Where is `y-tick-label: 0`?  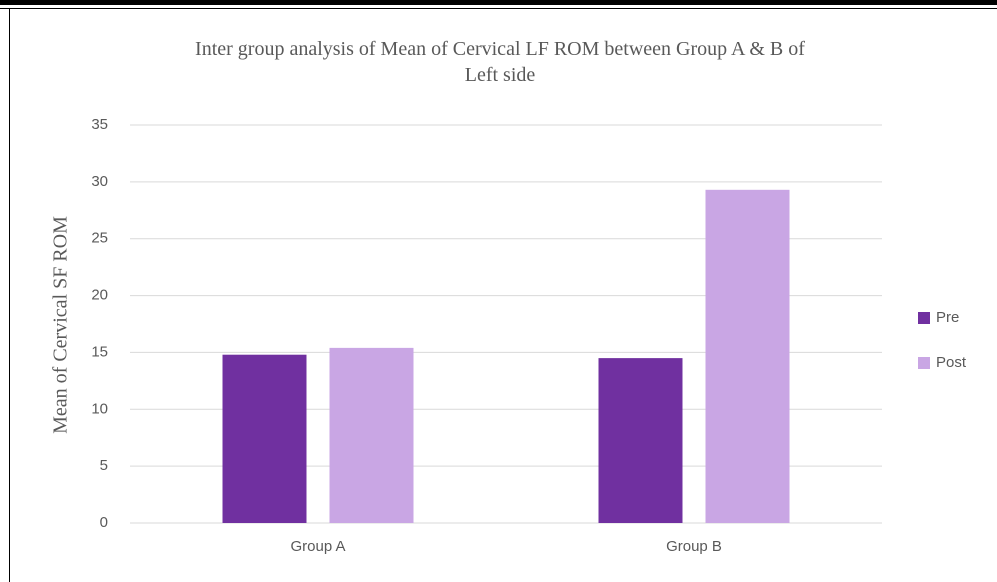
y-tick-label: 0 is located at coordinates (104, 522).